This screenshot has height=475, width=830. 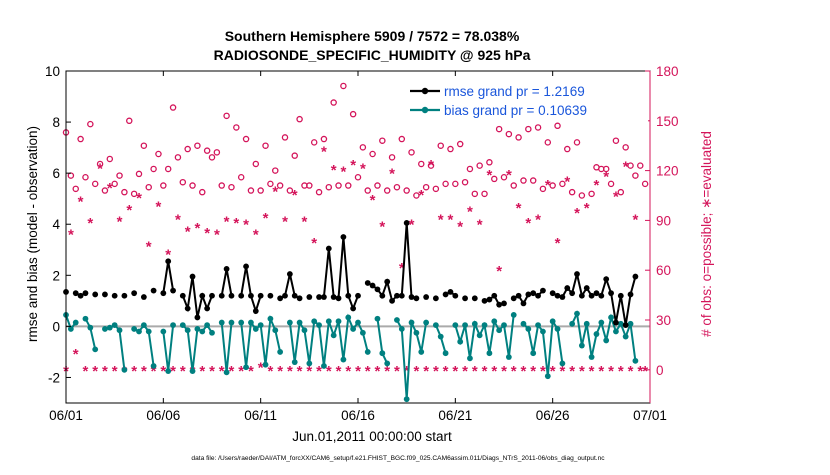 What do you see at coordinates (498, 110) in the screenshot?
I see `legend-entry-bias: bias grand pr = 0.10639` at bounding box center [498, 110].